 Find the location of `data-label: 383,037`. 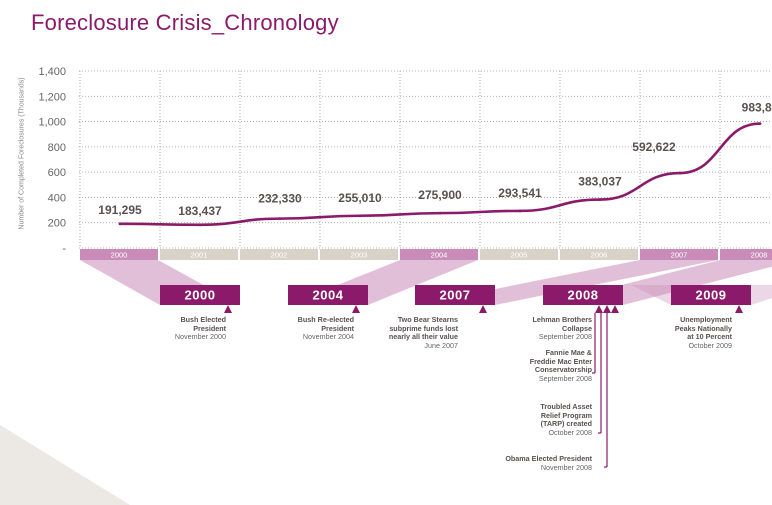

data-label: 383,037 is located at coordinates (600, 182).